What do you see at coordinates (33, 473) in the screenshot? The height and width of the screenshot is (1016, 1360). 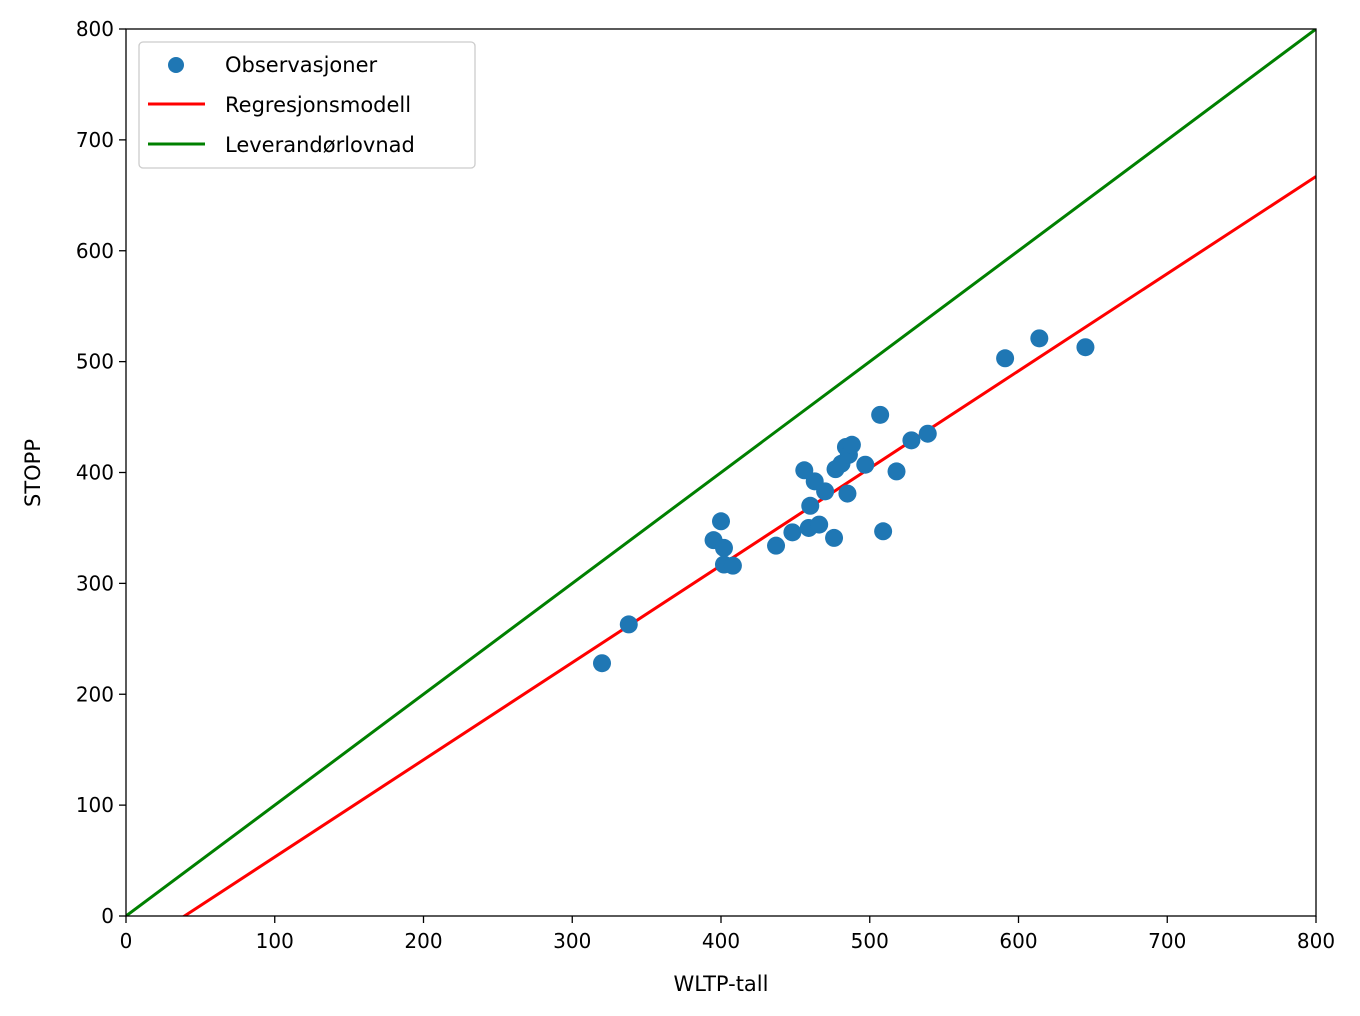 I see `y-axis-label: STOPP` at bounding box center [33, 473].